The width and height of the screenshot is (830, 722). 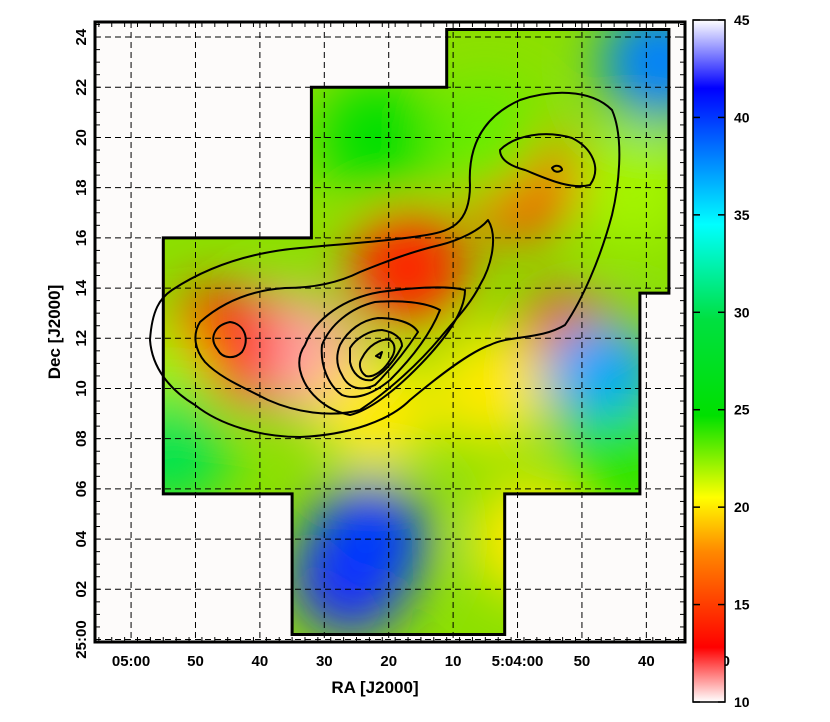 What do you see at coordinates (374, 687) in the screenshot?
I see `x-axis-label: RA [J2000]` at bounding box center [374, 687].